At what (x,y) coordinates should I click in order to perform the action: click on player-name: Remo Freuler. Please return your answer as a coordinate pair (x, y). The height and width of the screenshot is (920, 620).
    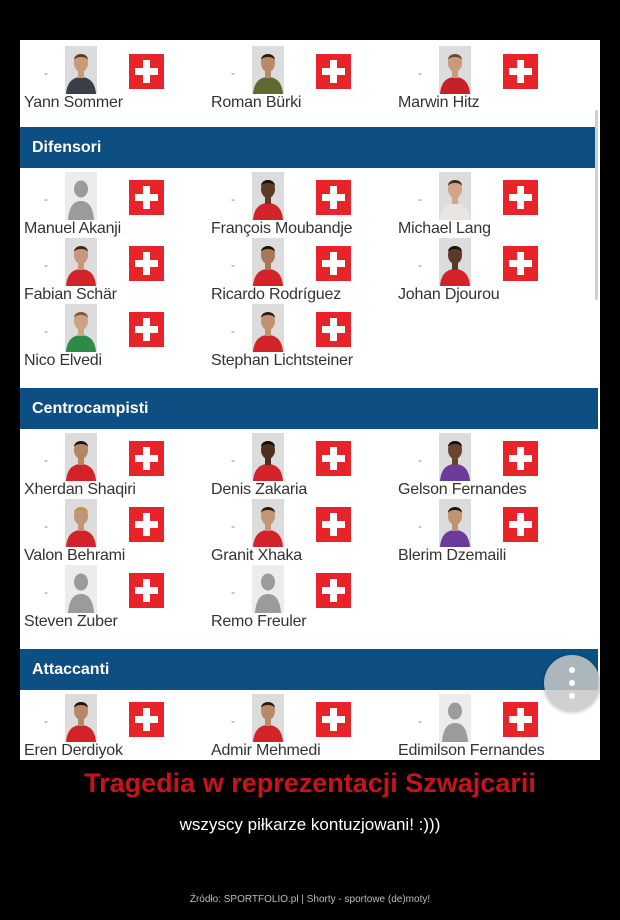
    Looking at the image, I should click on (259, 621).